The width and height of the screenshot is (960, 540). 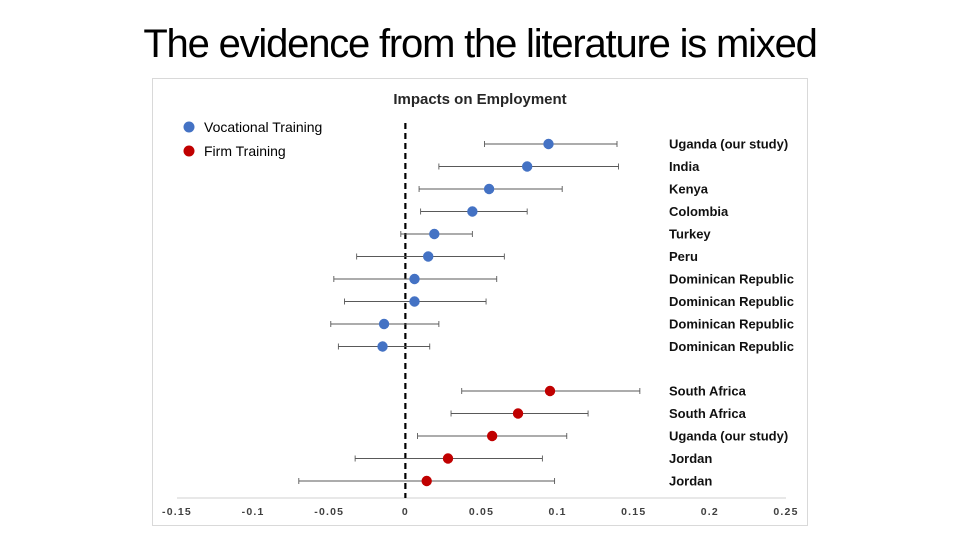 I want to click on x-tick-label: 0.15, so click(x=633, y=512).